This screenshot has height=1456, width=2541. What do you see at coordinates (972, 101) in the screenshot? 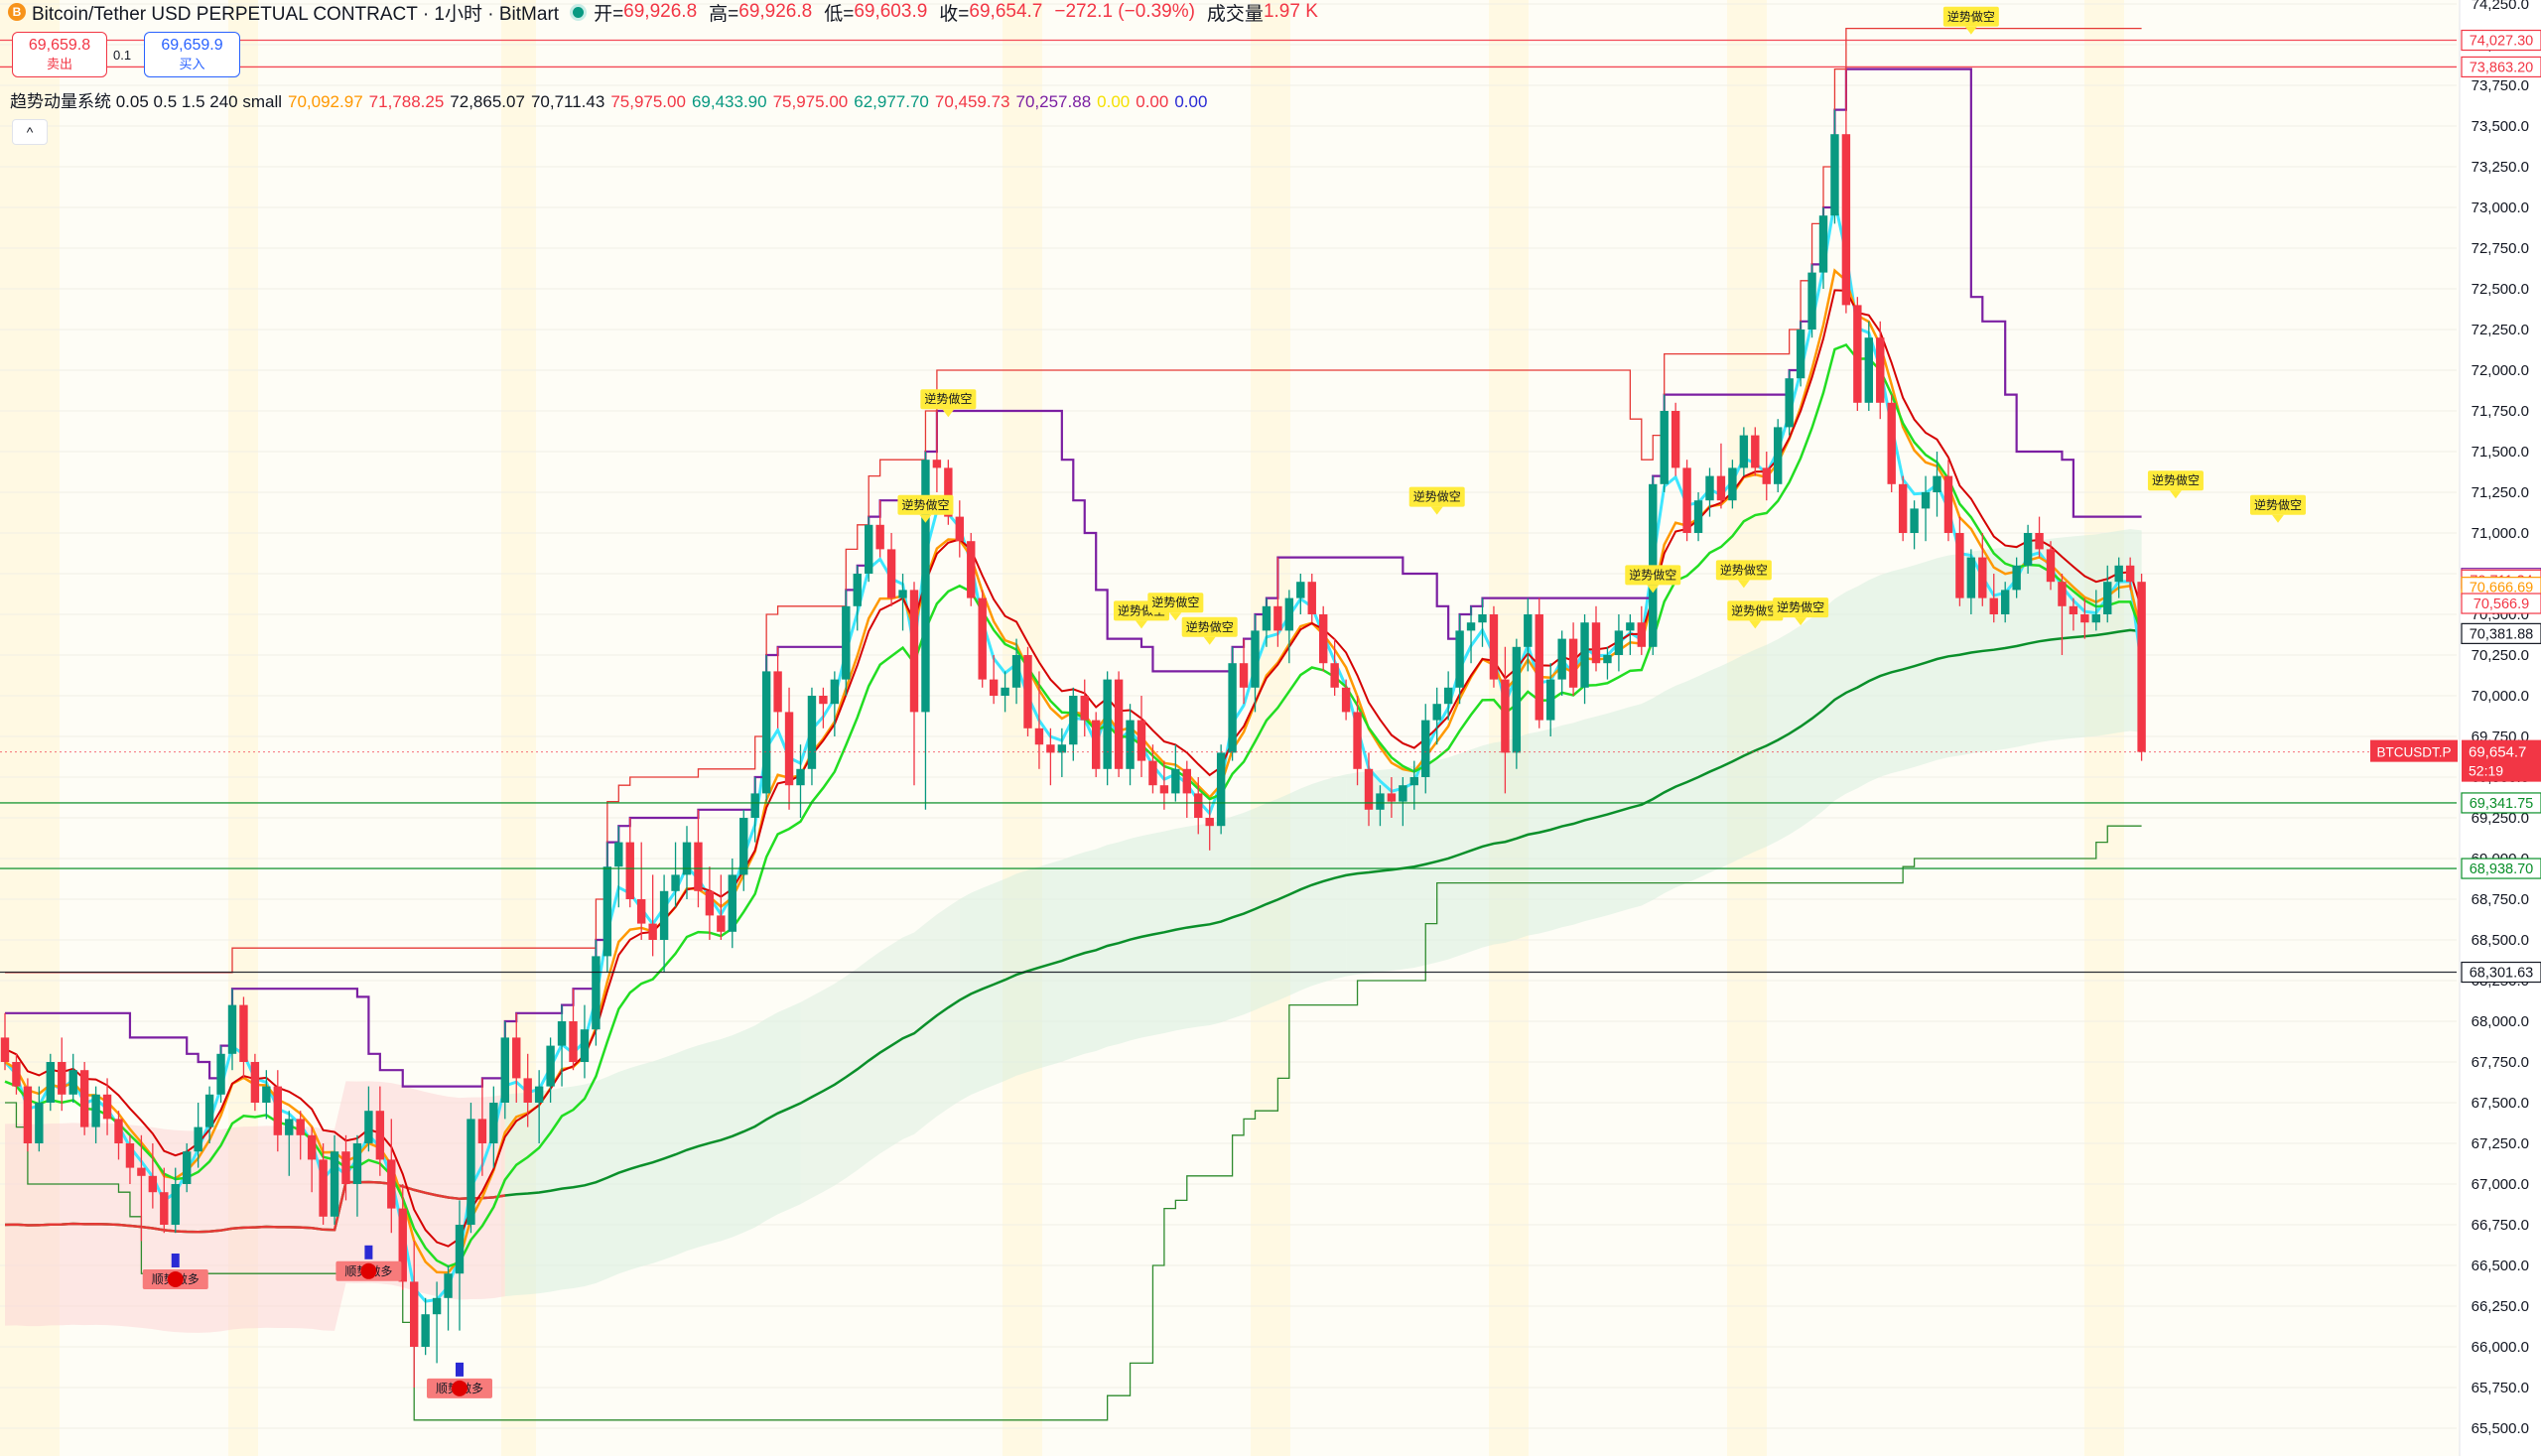
I see `indicator-value: 70,459.73` at bounding box center [972, 101].